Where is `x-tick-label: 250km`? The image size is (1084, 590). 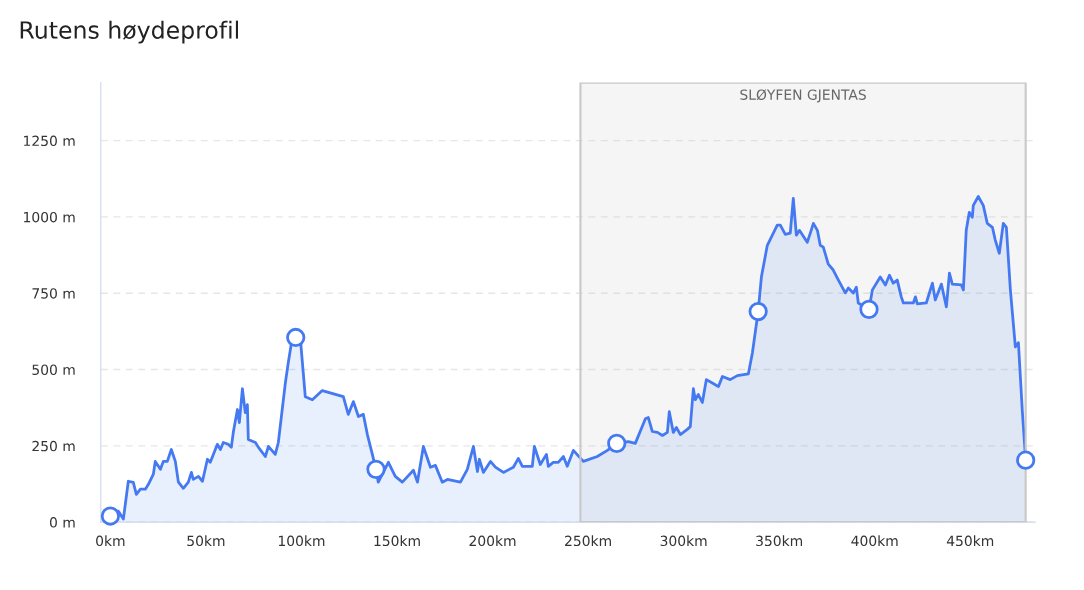
x-tick-label: 250km is located at coordinates (588, 541).